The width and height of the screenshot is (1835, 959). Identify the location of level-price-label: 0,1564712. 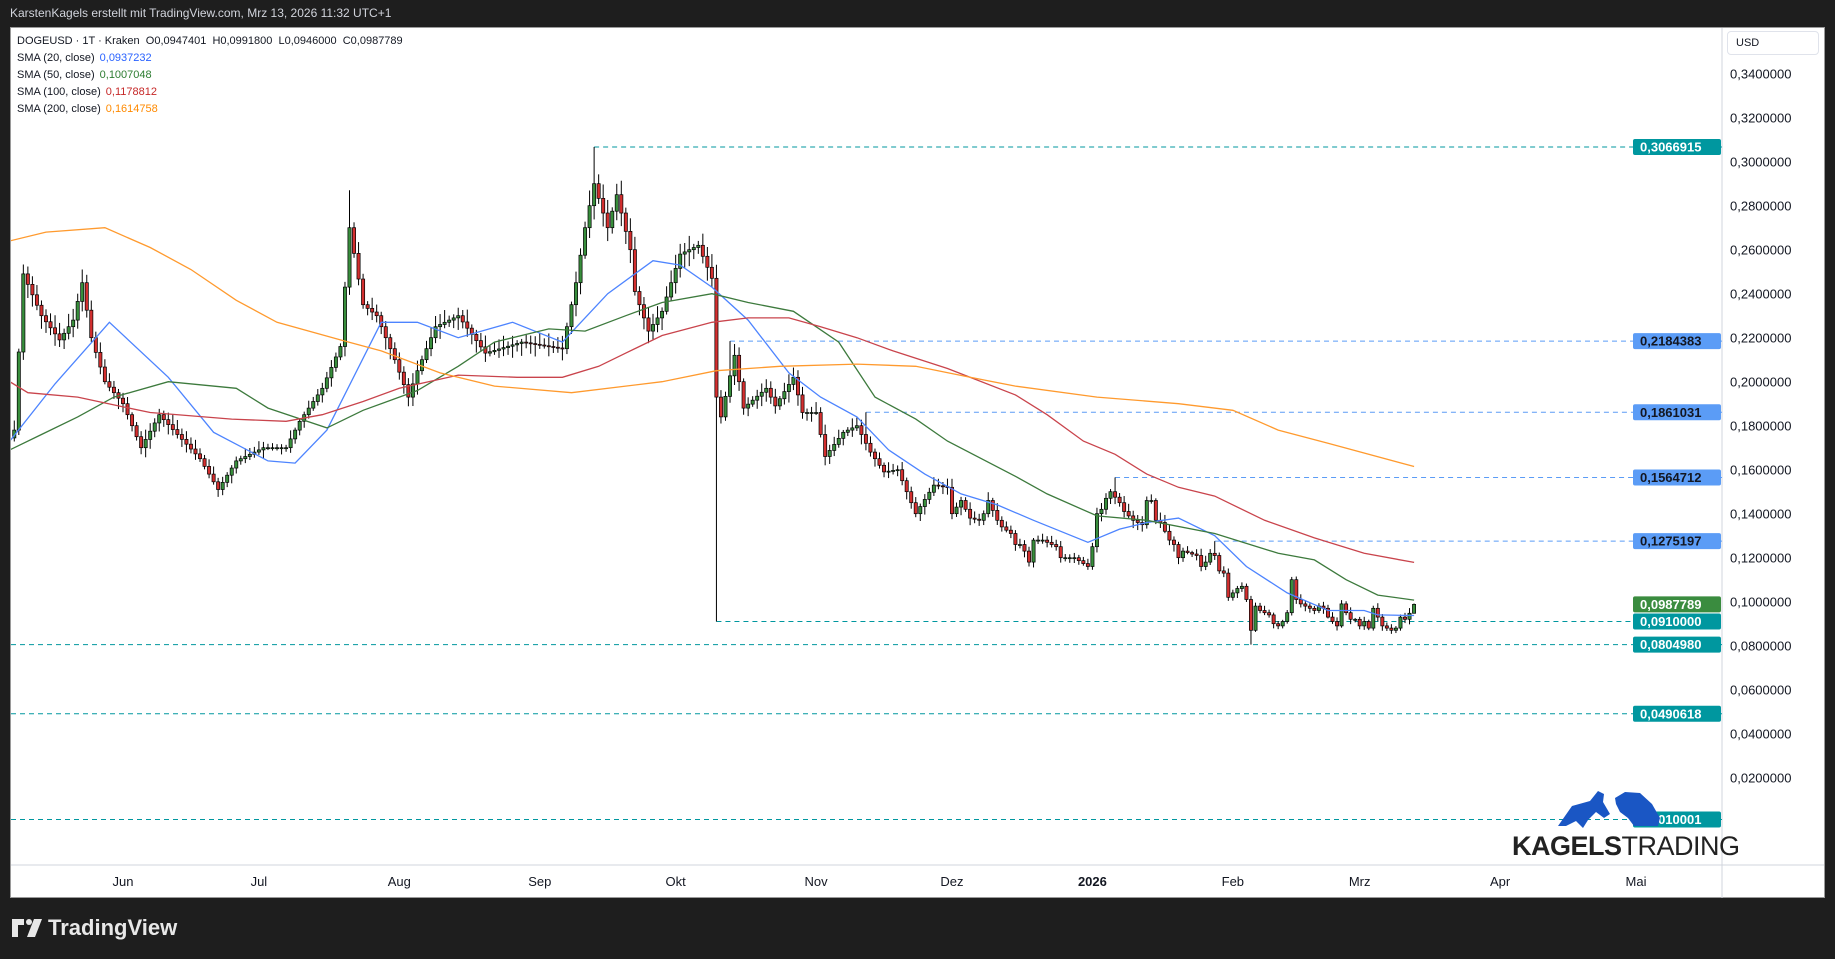
(1677, 477).